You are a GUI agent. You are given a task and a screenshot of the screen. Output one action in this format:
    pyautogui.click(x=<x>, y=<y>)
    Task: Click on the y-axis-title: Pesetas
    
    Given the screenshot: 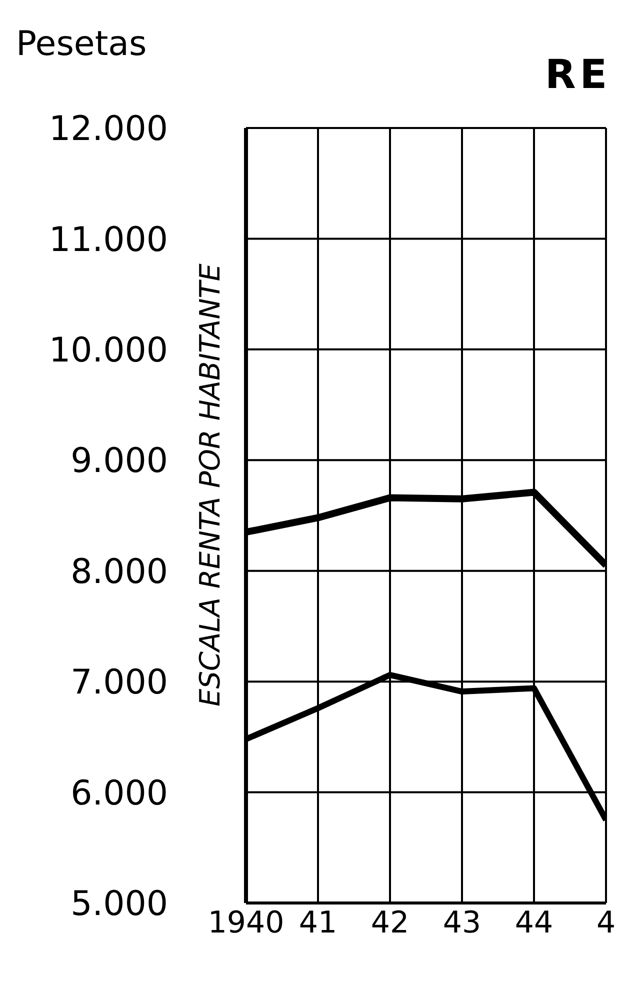 What is the action you would take?
    pyautogui.click(x=81, y=44)
    